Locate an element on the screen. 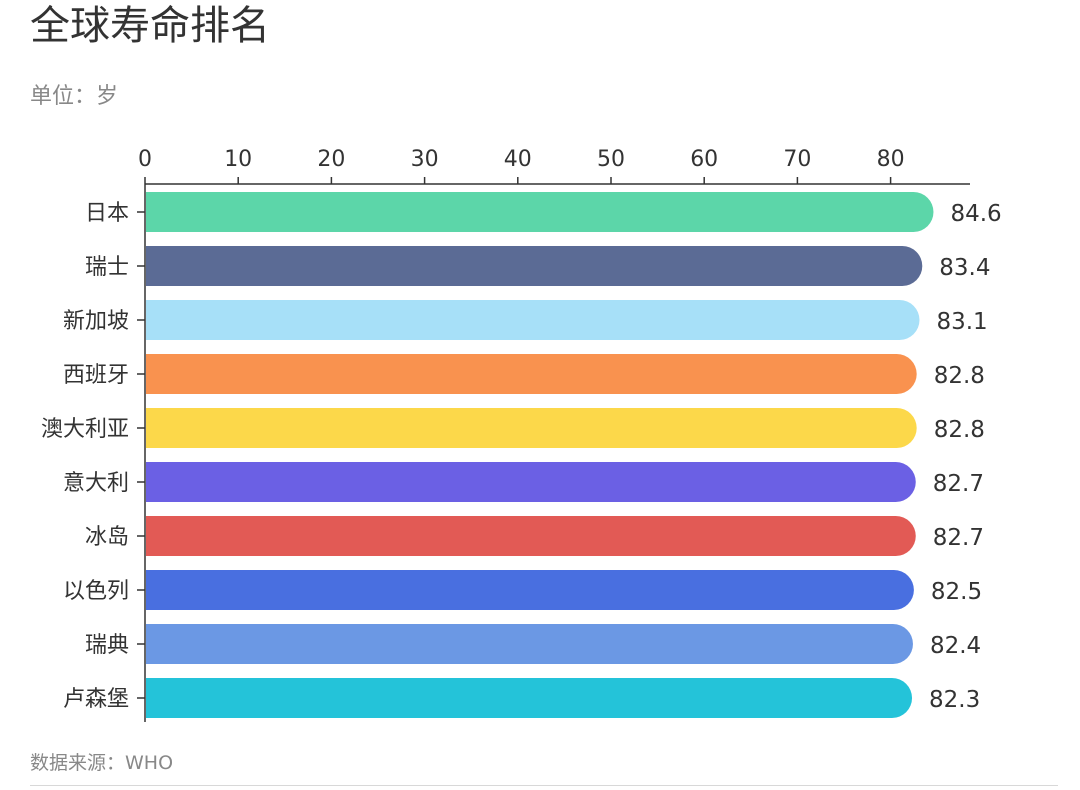  value-label-8: 82.4 is located at coordinates (955, 646).